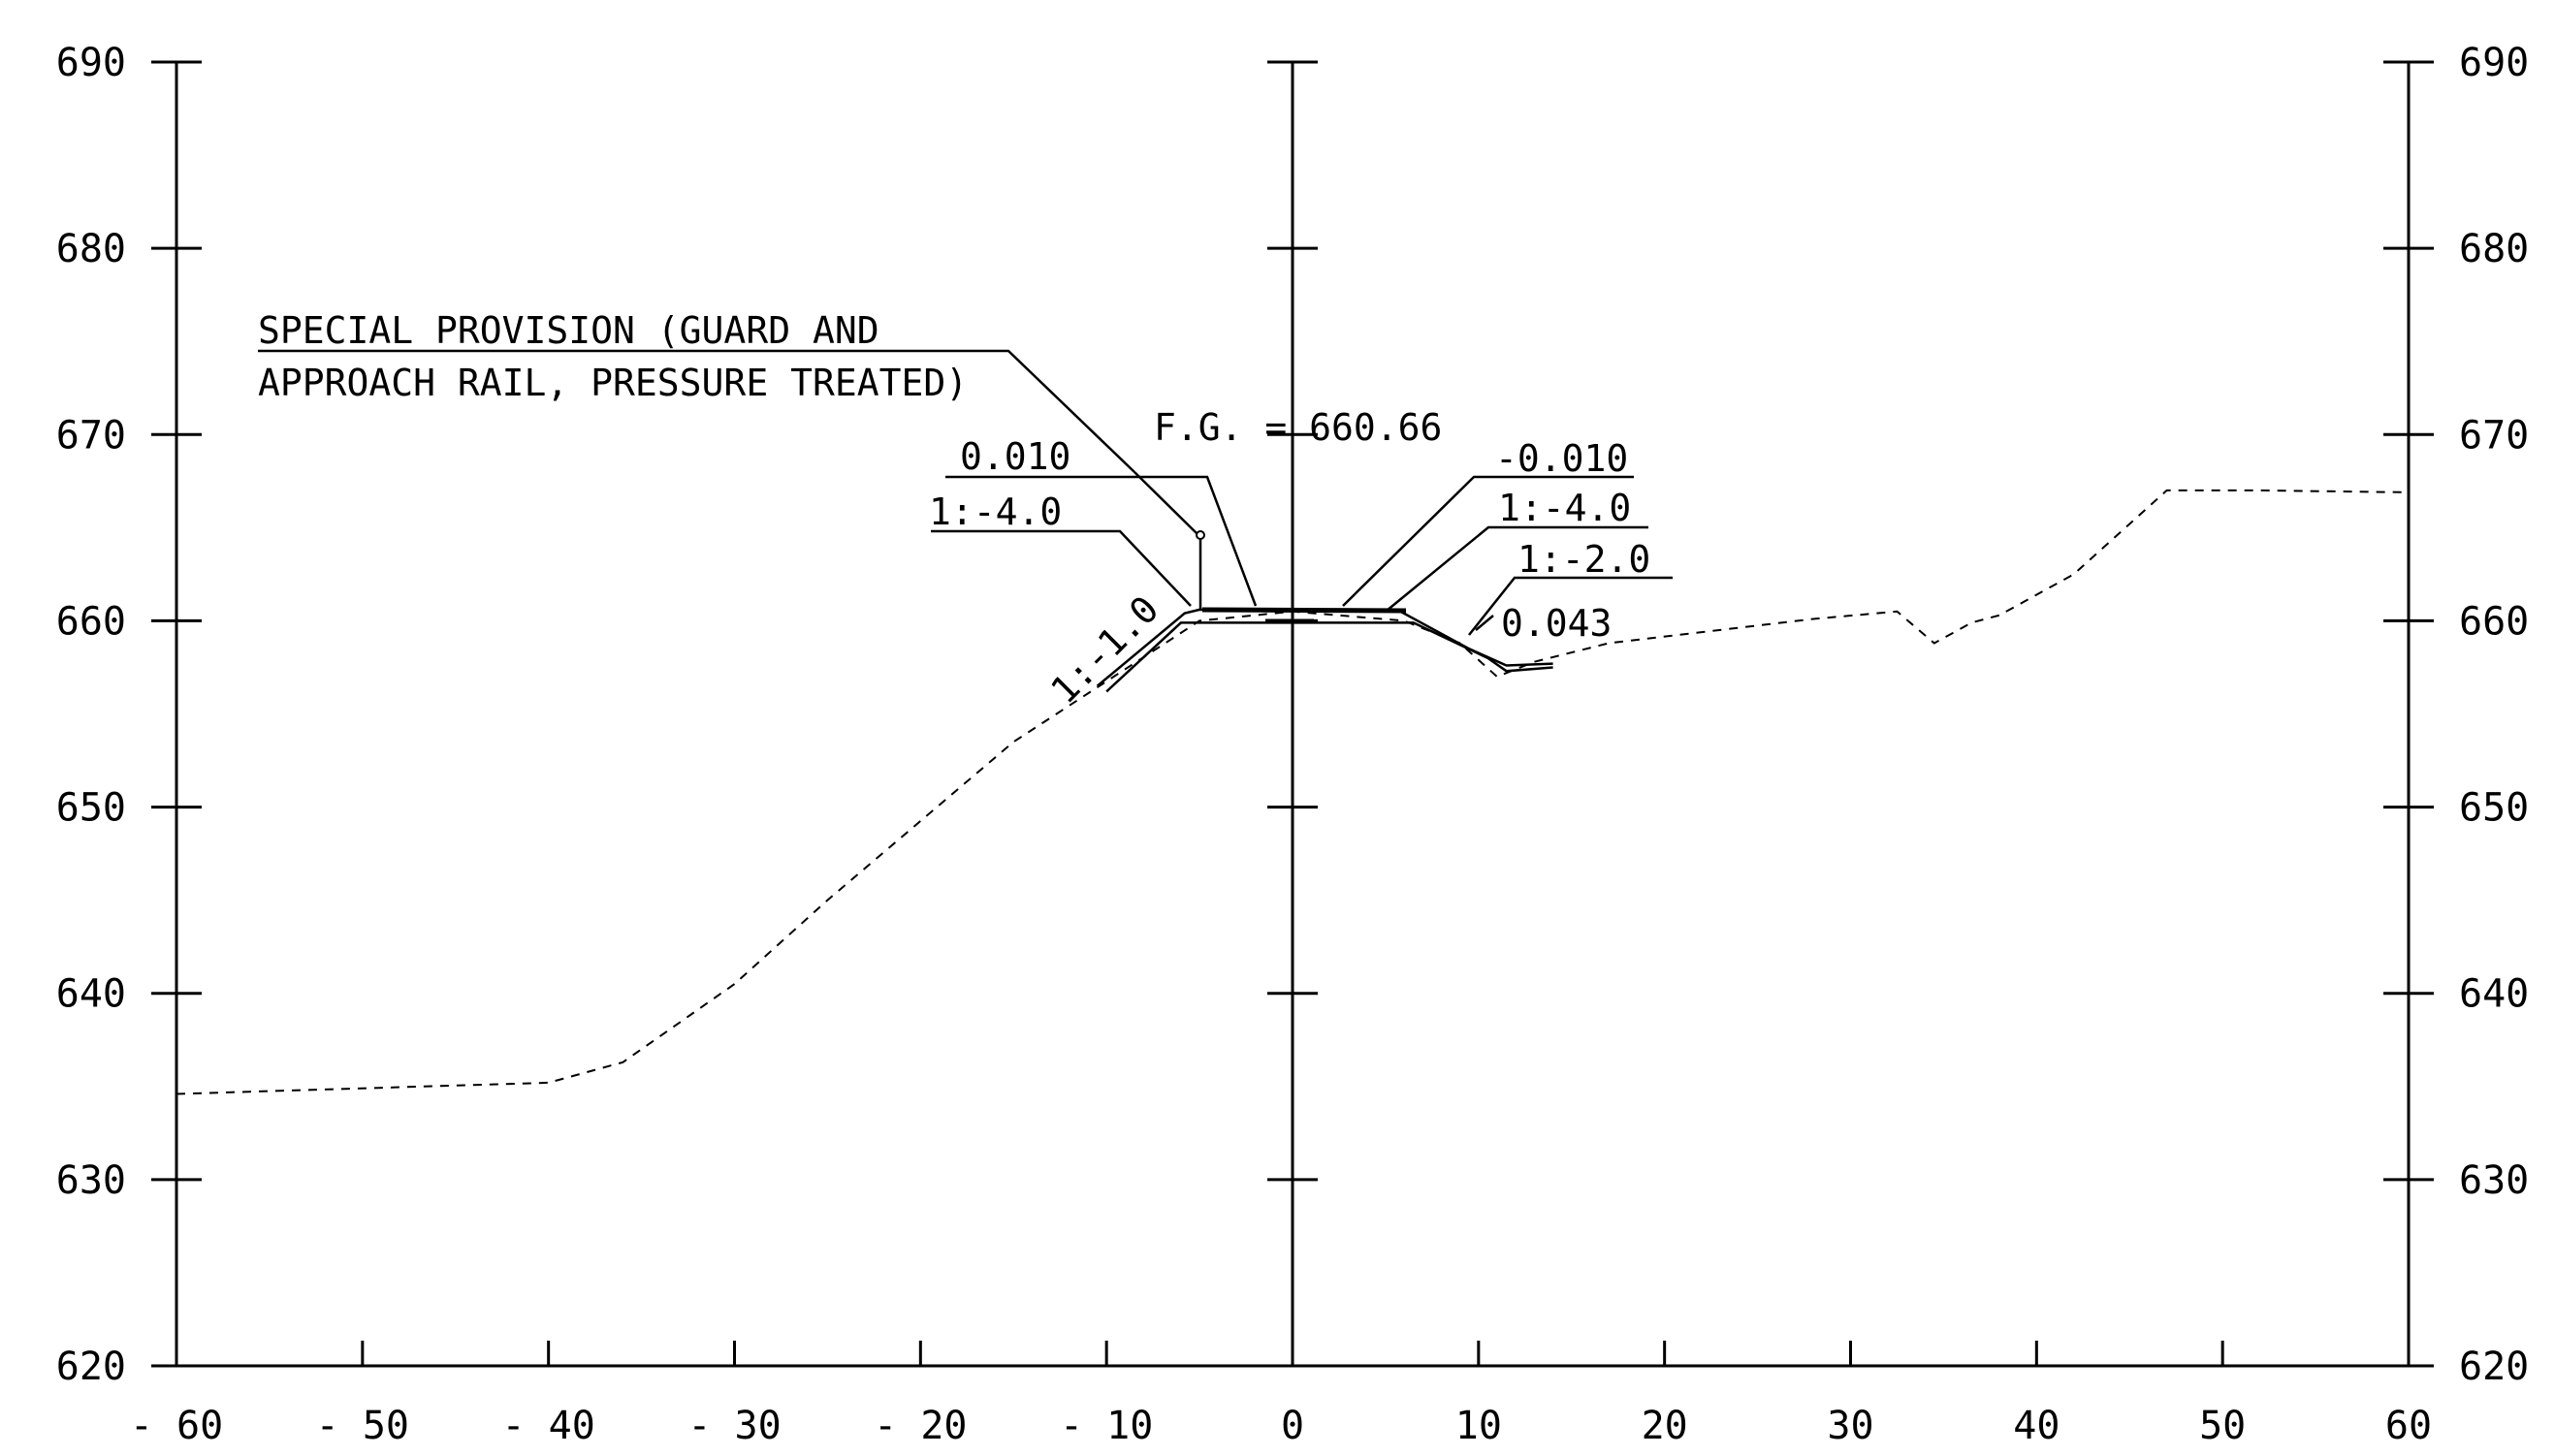 The image size is (2555, 1456). What do you see at coordinates (2222, 1426) in the screenshot?
I see `x-tick-label: 50` at bounding box center [2222, 1426].